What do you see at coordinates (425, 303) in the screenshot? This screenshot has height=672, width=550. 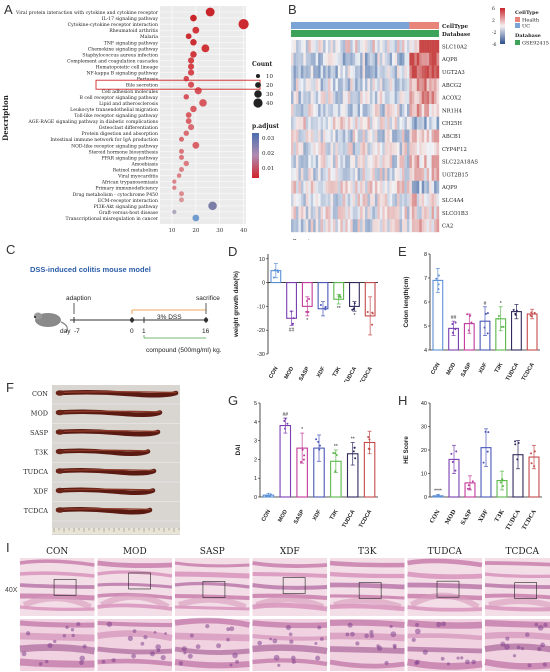 I see `y-tick-label: 6` at bounding box center [425, 303].